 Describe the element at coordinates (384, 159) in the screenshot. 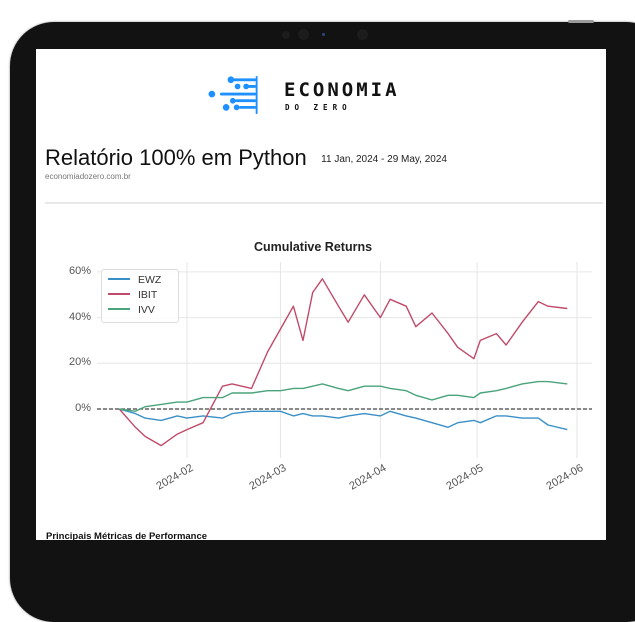

I see `report-date-range: 11 Jan, 2024 - 29 May, 2024` at that location.